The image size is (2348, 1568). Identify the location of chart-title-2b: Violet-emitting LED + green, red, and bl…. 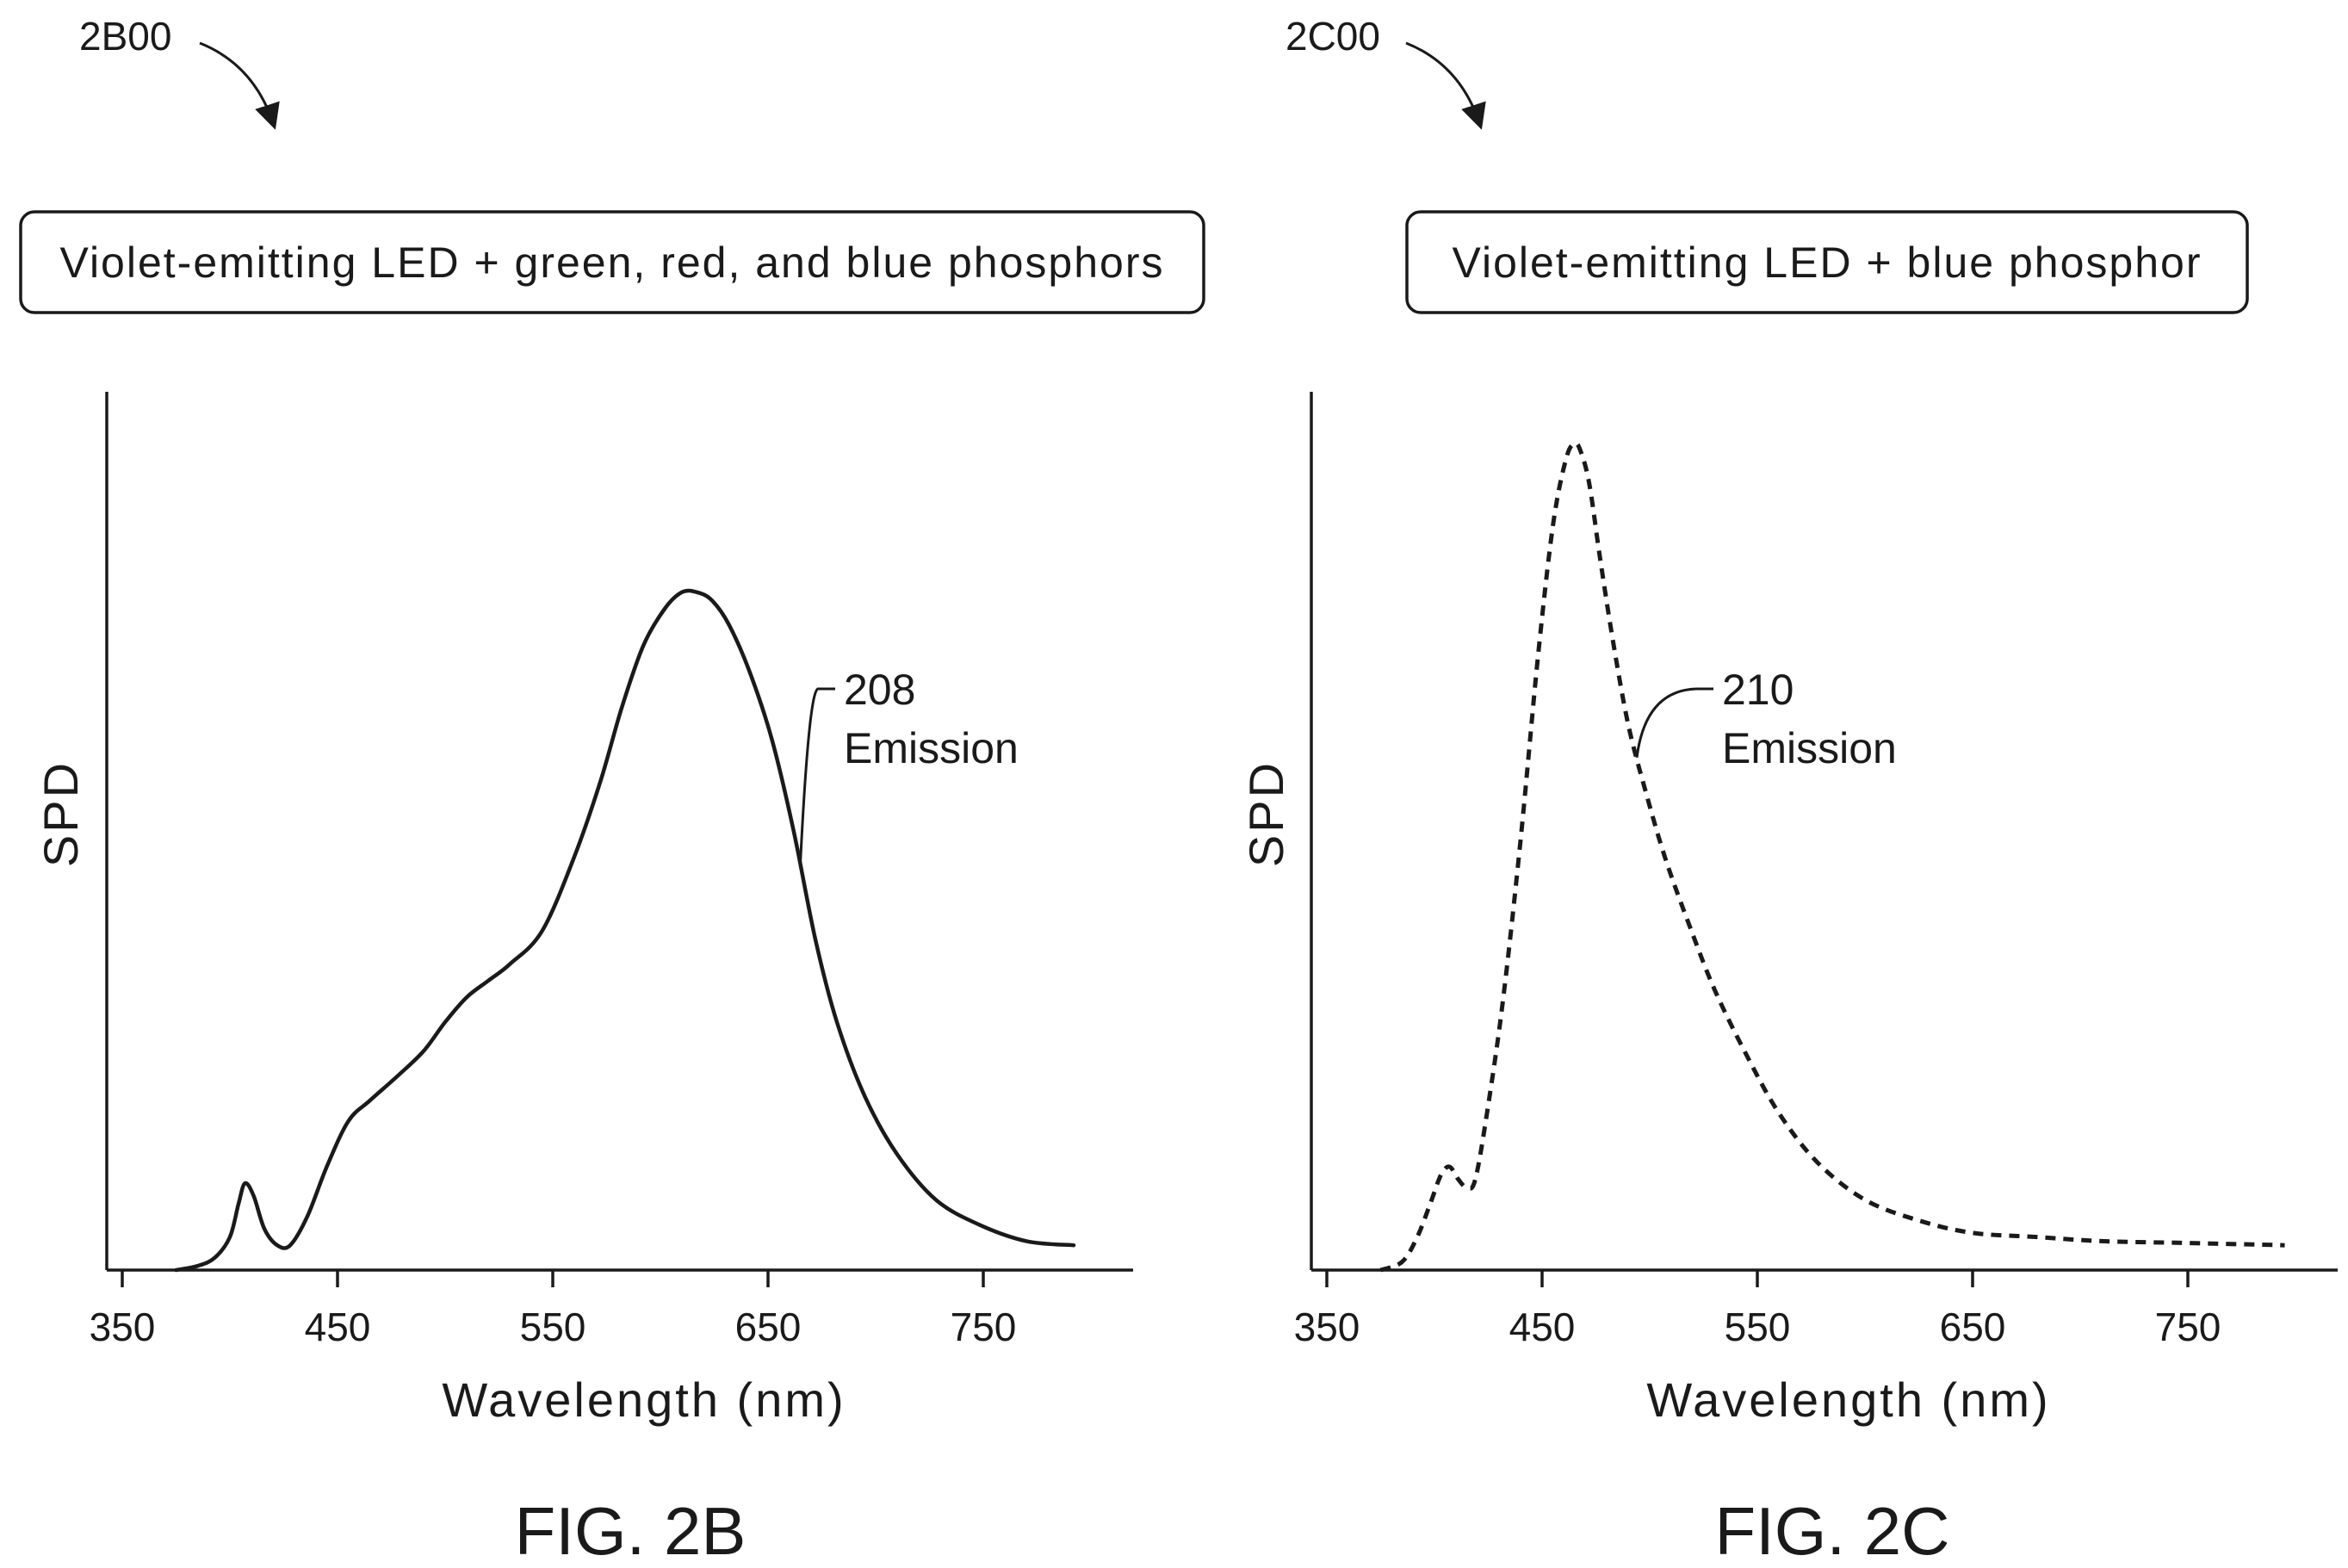
(612, 263).